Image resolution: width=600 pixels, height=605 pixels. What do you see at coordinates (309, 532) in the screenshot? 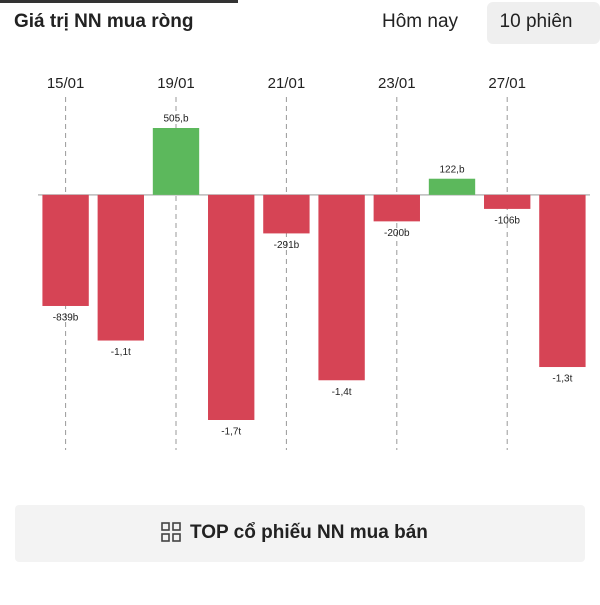
I see `button-label: TOP cổ phiếu NN mua bán` at bounding box center [309, 532].